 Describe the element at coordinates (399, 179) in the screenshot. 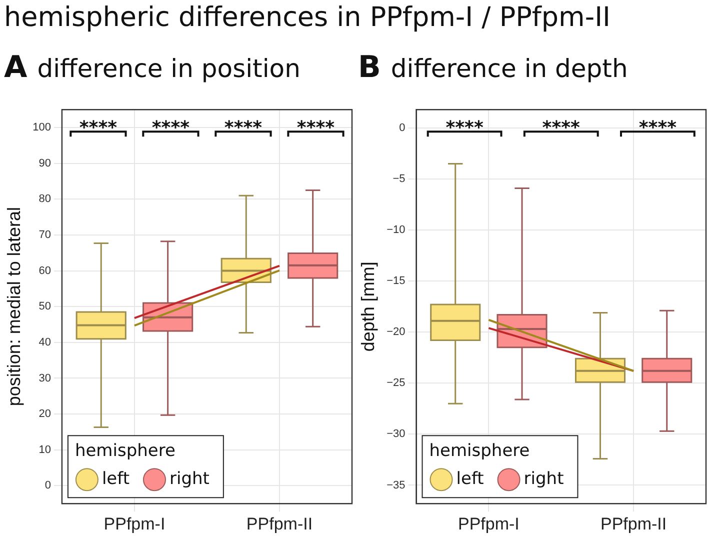

I see `y-tick-label: −5` at that location.